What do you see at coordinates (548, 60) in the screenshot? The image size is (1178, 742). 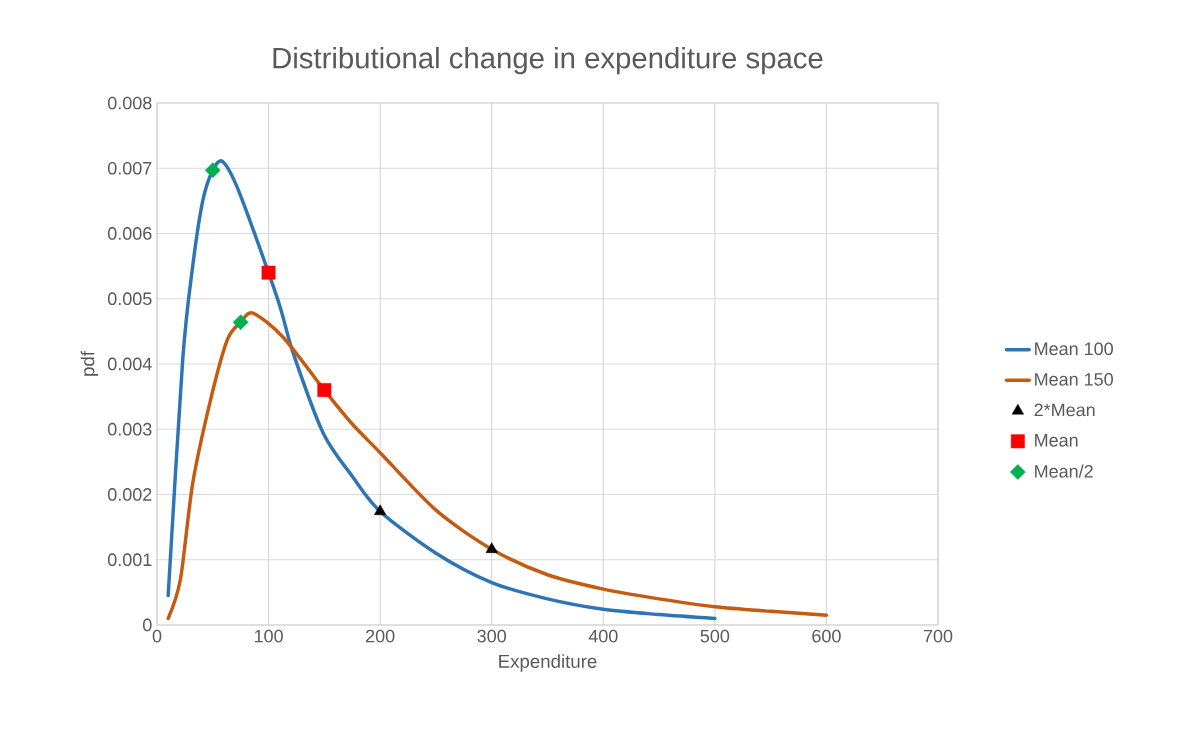 I see `chart-title: Distributional change in expenditure space` at bounding box center [548, 60].